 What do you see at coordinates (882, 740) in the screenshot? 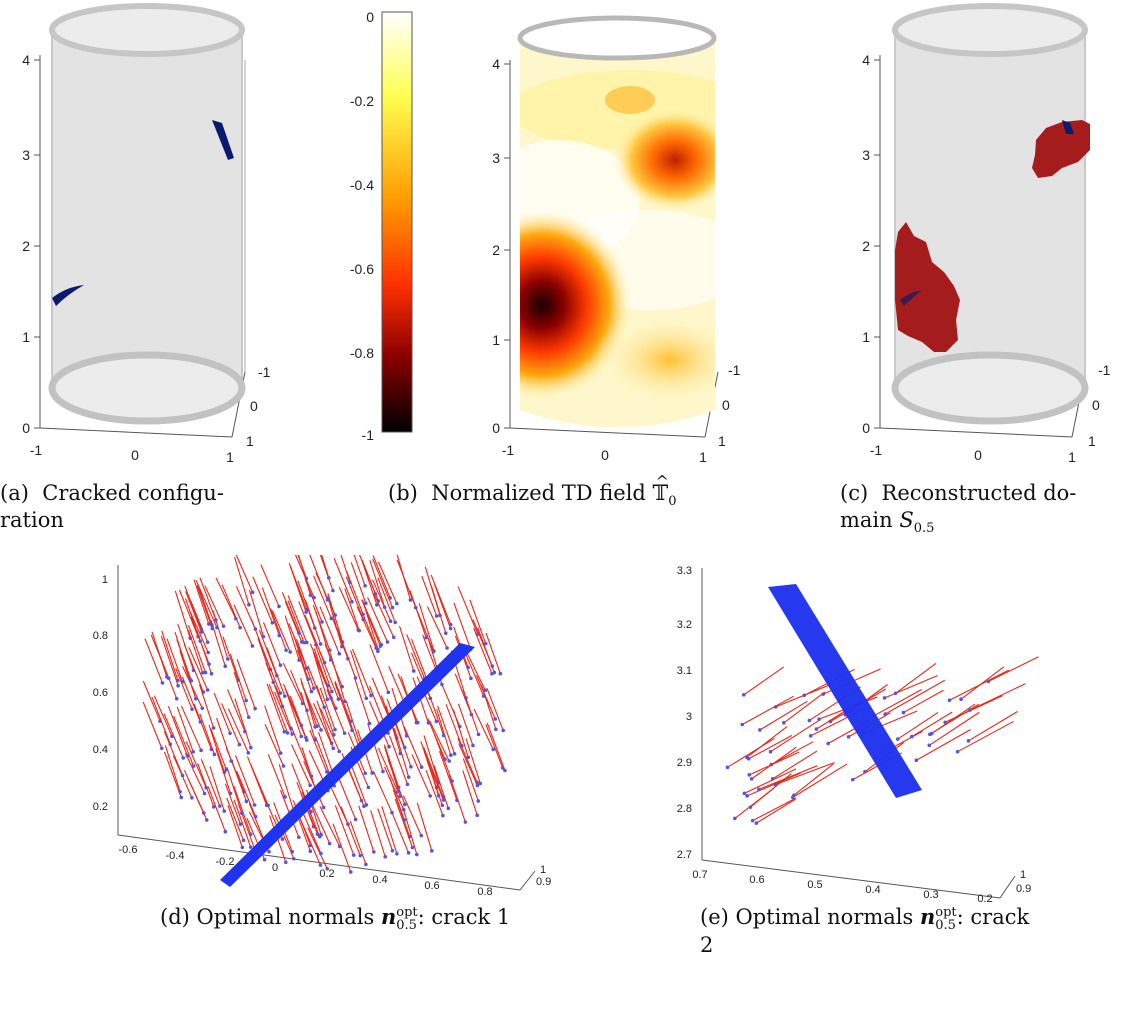
I see `normal-vectors` at bounding box center [882, 740].